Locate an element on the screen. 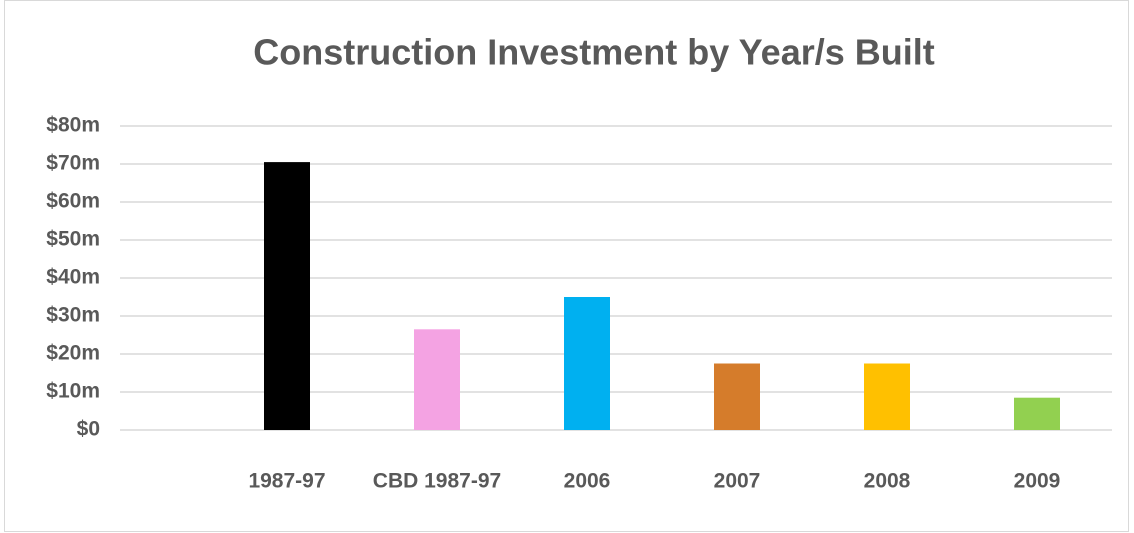 This screenshot has height=533, width=1134. y-tick-label: $20m is located at coordinates (73, 353).